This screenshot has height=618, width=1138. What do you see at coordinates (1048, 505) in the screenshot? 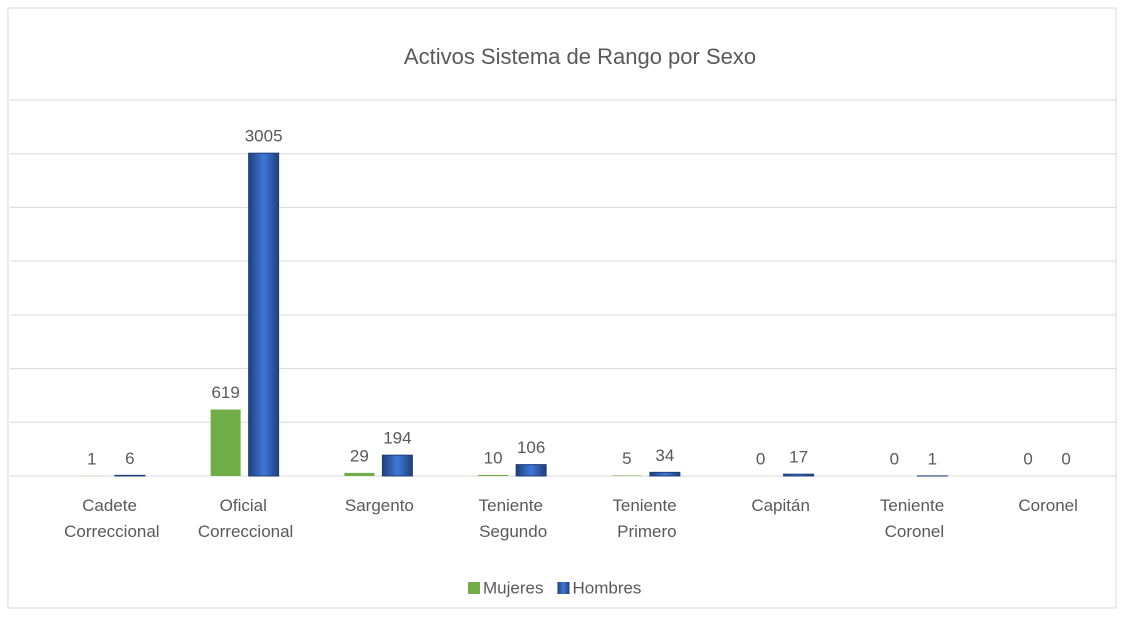
I see `x-tick-label: Coronel` at bounding box center [1048, 505].